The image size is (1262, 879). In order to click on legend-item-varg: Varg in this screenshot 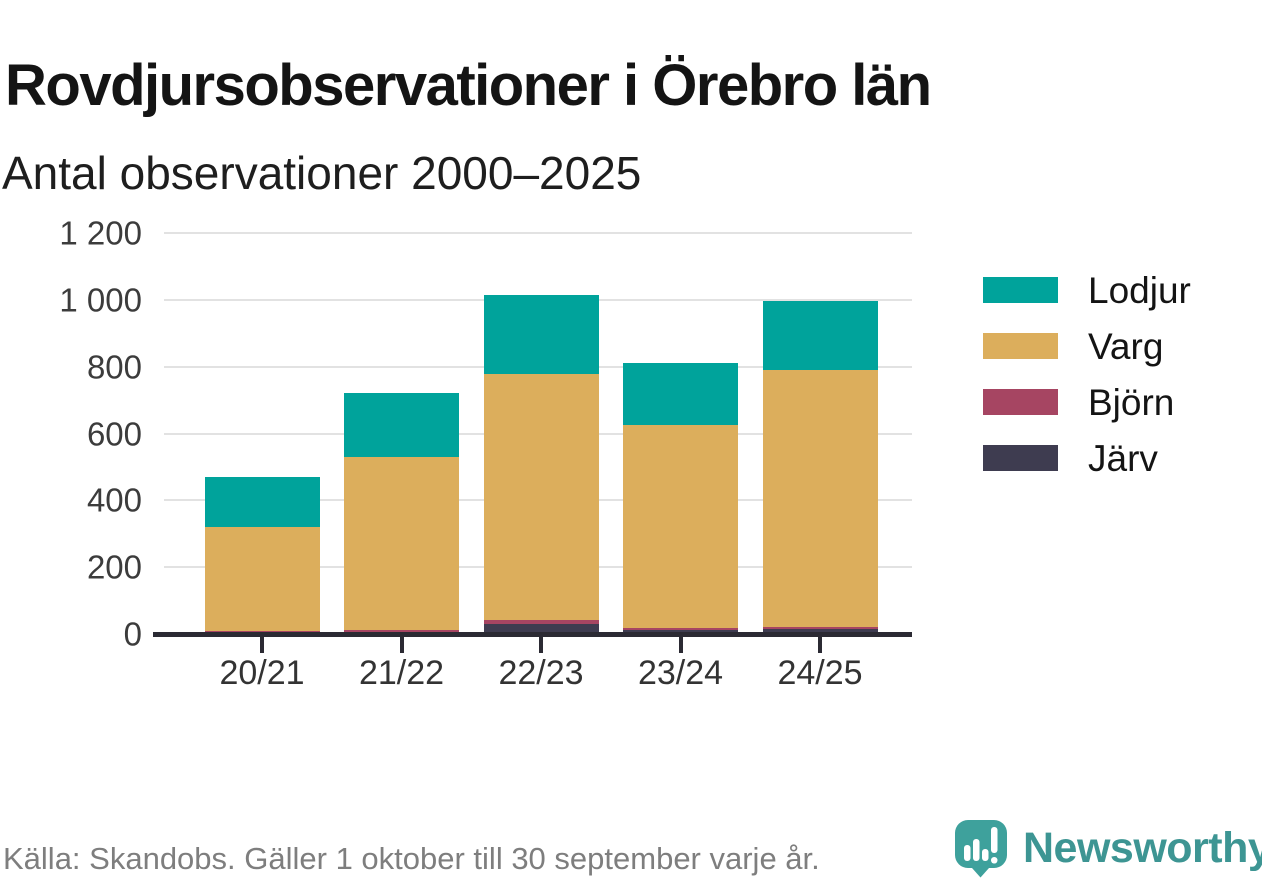, I will do `click(1087, 346)`.